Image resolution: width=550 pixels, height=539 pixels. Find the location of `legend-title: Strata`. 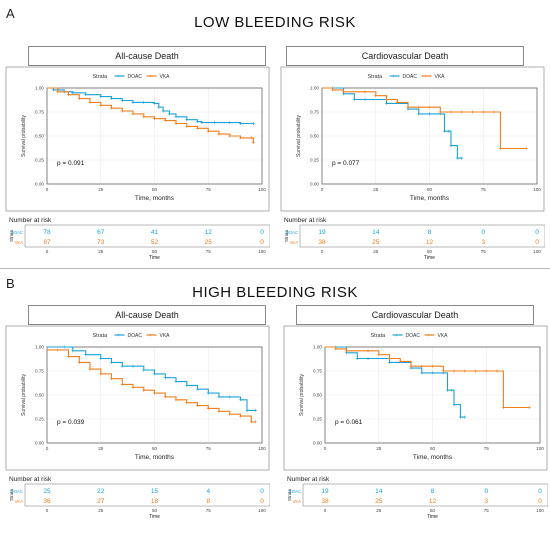

legend-title: Strata is located at coordinates (379, 336).